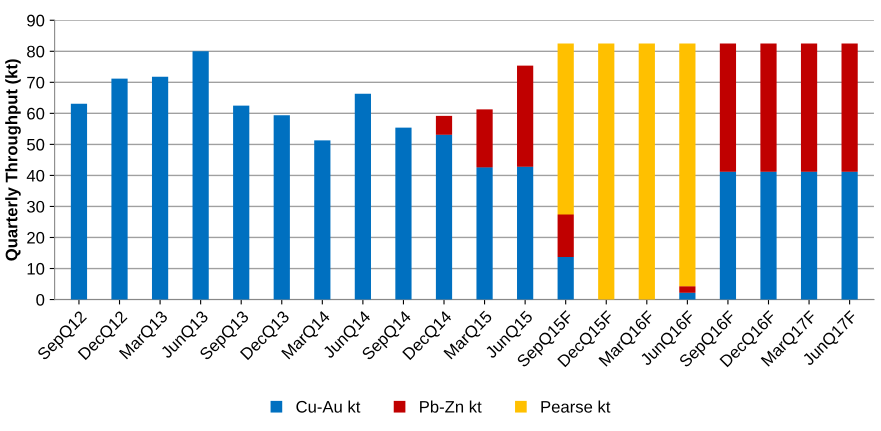  I want to click on y-tick-label: 90, so click(35, 20).